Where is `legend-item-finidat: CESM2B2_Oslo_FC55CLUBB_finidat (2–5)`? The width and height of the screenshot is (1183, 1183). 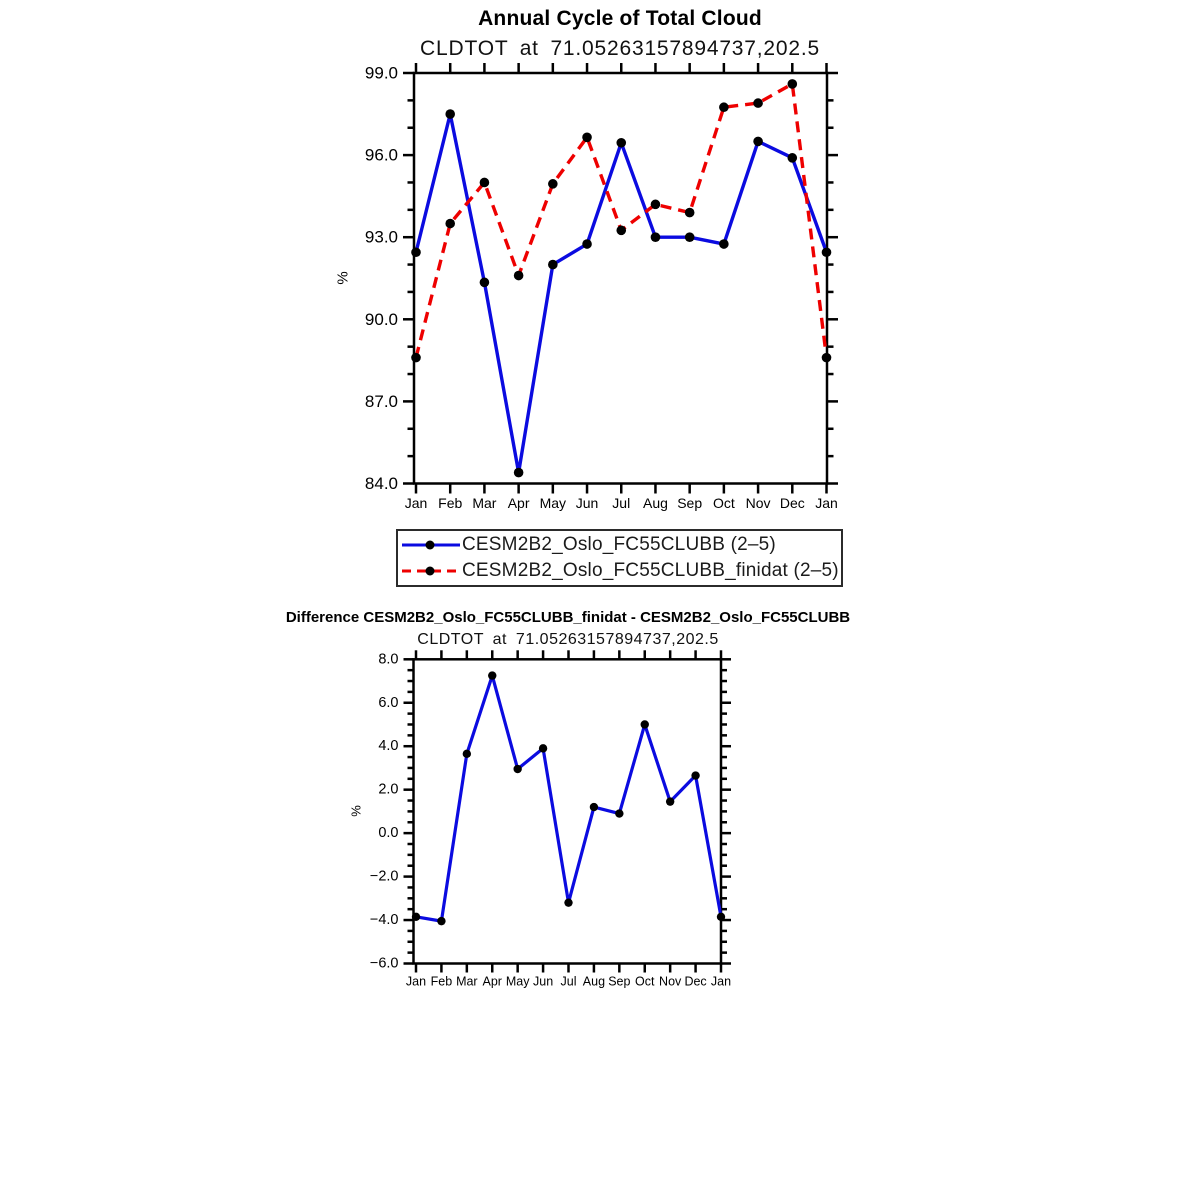
legend-item-finidat: CESM2B2_Oslo_FC55CLUBB_finidat (2–5) is located at coordinates (619, 571).